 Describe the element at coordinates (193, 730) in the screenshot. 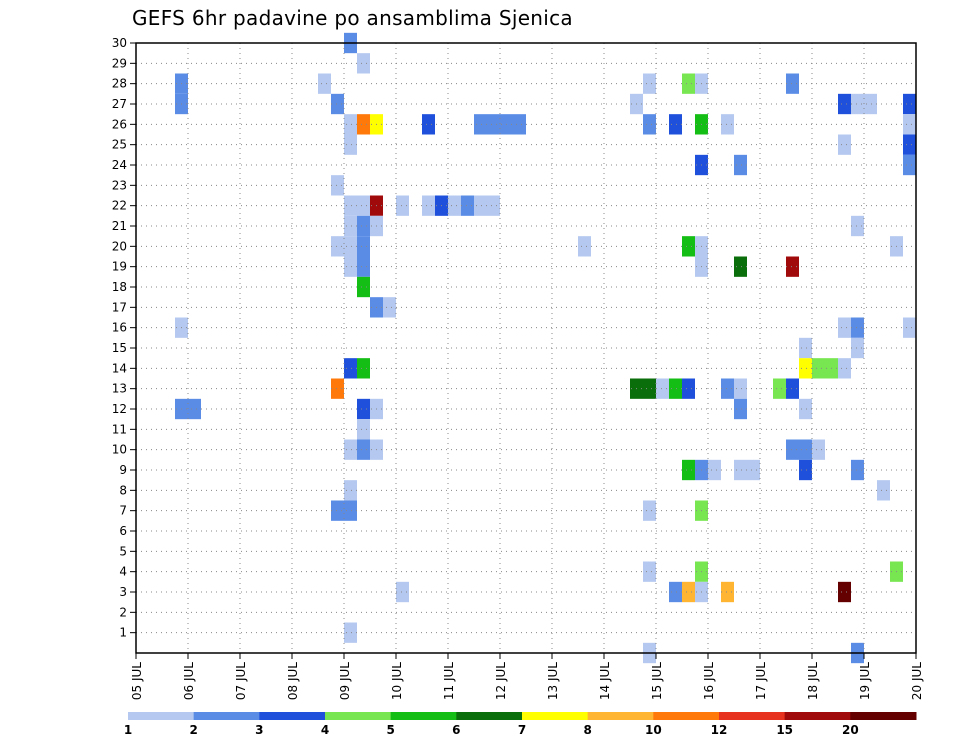

I see `colorbar-label: 2` at that location.